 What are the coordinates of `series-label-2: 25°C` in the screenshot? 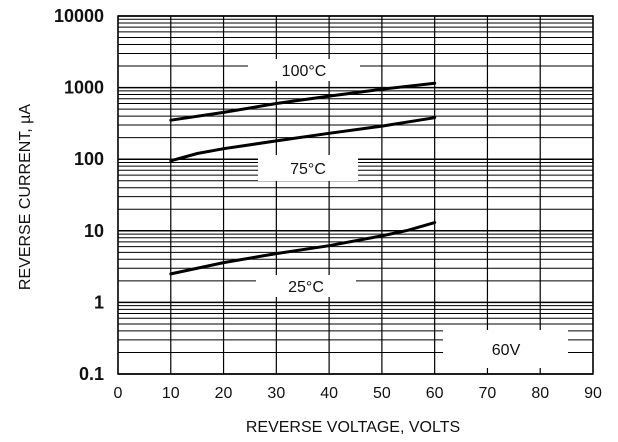 It's located at (306, 287).